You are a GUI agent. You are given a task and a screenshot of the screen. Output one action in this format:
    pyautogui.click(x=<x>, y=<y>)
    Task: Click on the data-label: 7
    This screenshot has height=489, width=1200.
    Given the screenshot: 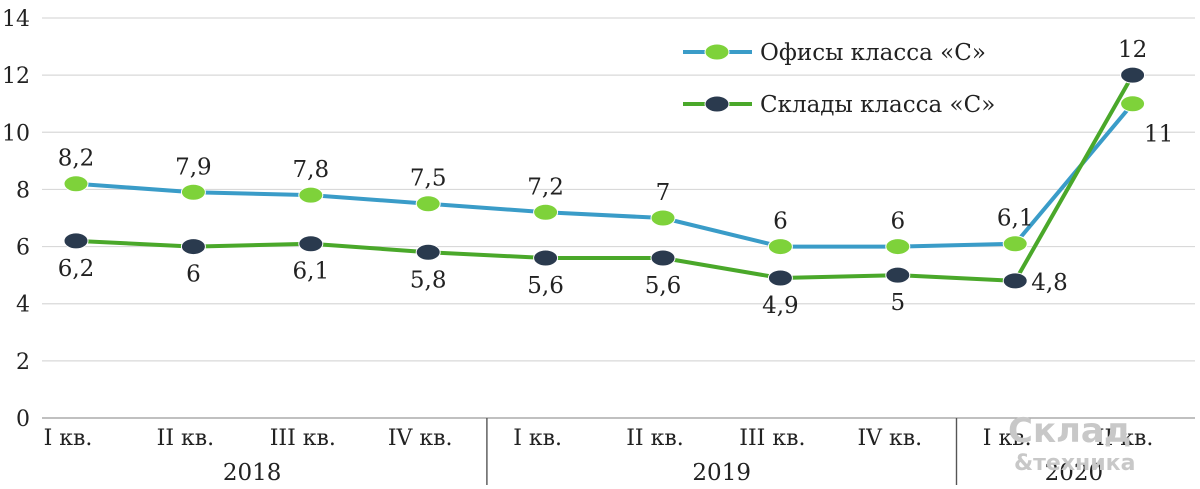 What is the action you would take?
    pyautogui.click(x=663, y=193)
    